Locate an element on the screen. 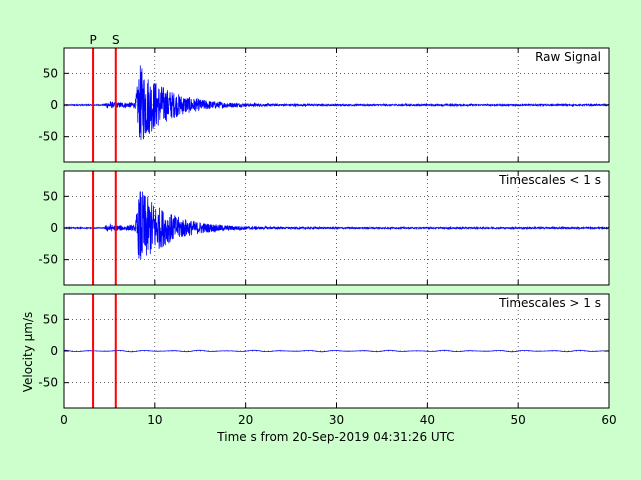 The width and height of the screenshot is (641, 480). panel-title: Raw Signal is located at coordinates (568, 57).